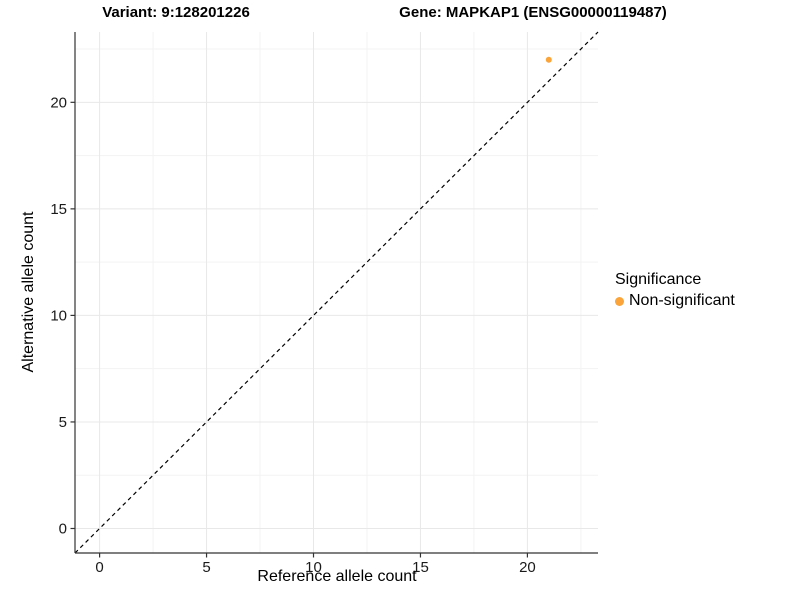 The image size is (800, 600). I want to click on gene-title: Gene: MAPKAP1 (ENSG00000119487), so click(533, 12).